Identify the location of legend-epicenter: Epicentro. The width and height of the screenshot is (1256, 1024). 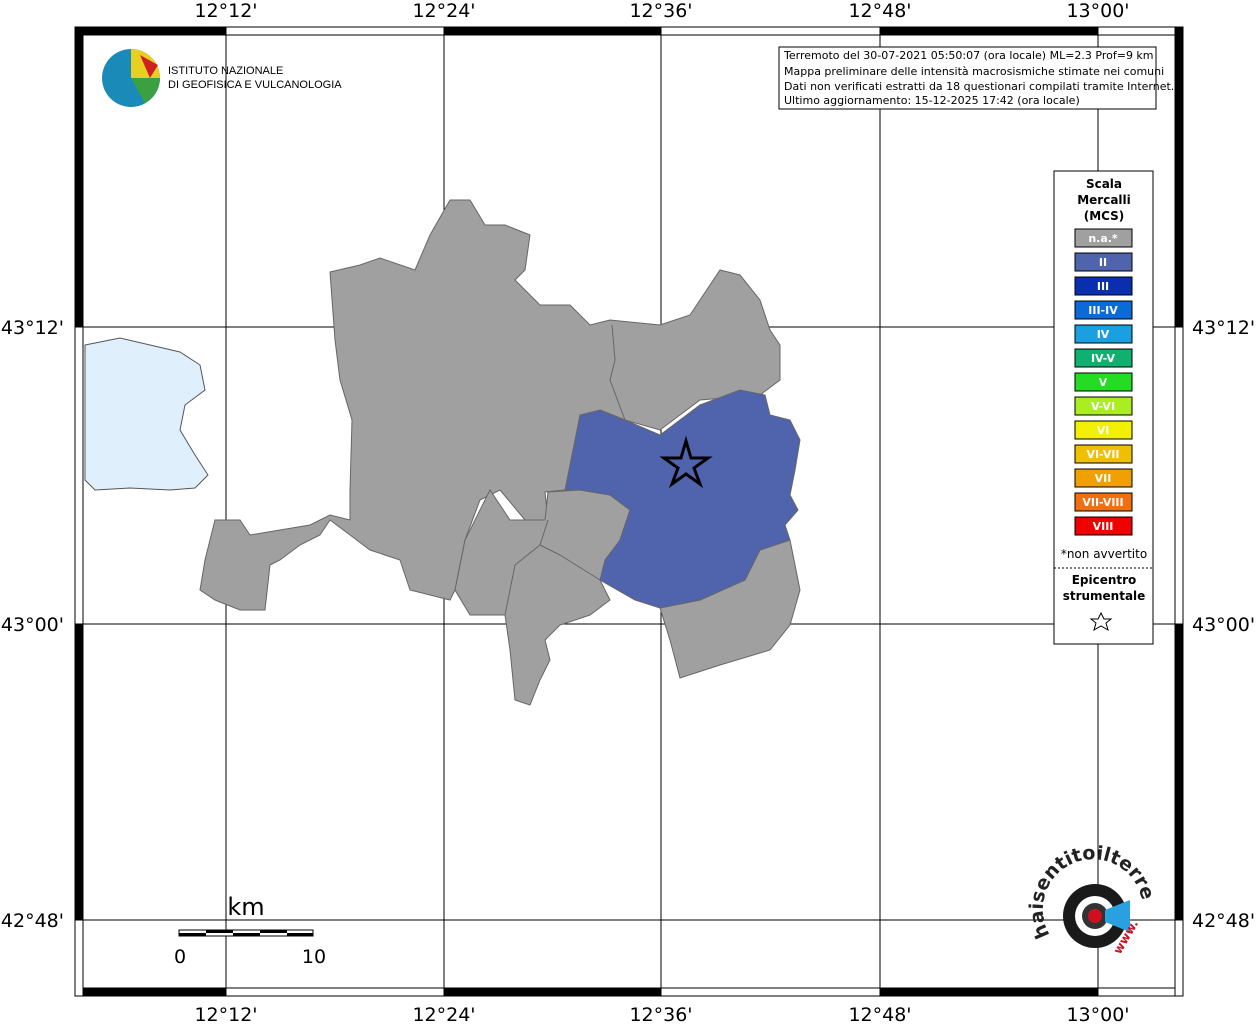
(1104, 580).